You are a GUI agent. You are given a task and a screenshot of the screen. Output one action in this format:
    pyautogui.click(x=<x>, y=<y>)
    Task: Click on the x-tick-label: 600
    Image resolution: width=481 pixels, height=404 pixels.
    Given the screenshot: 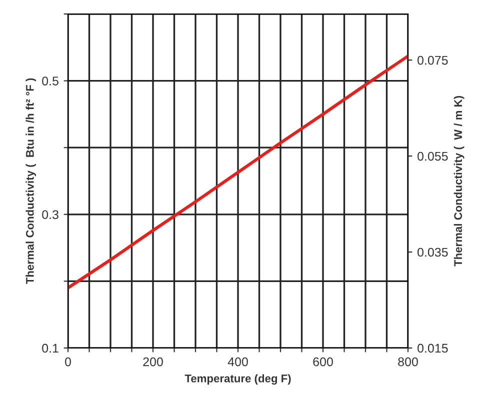 What is the action you would take?
    pyautogui.click(x=323, y=361)
    